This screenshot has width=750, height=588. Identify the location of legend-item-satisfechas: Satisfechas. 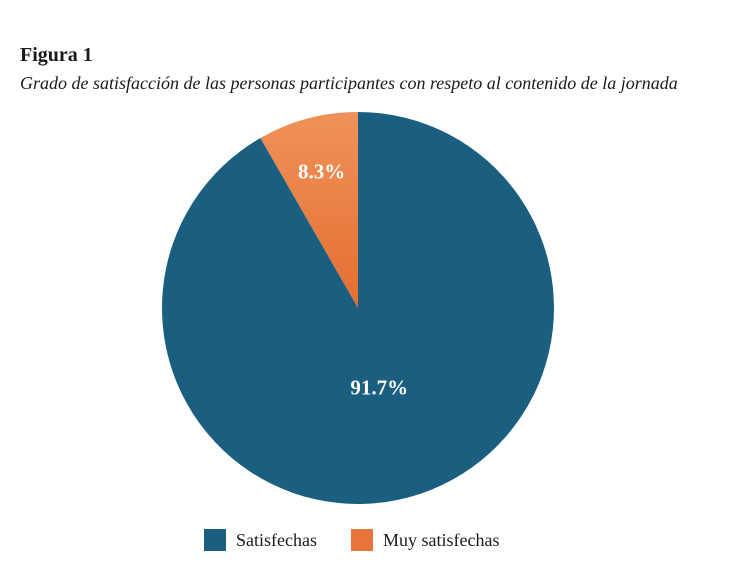
(260, 540).